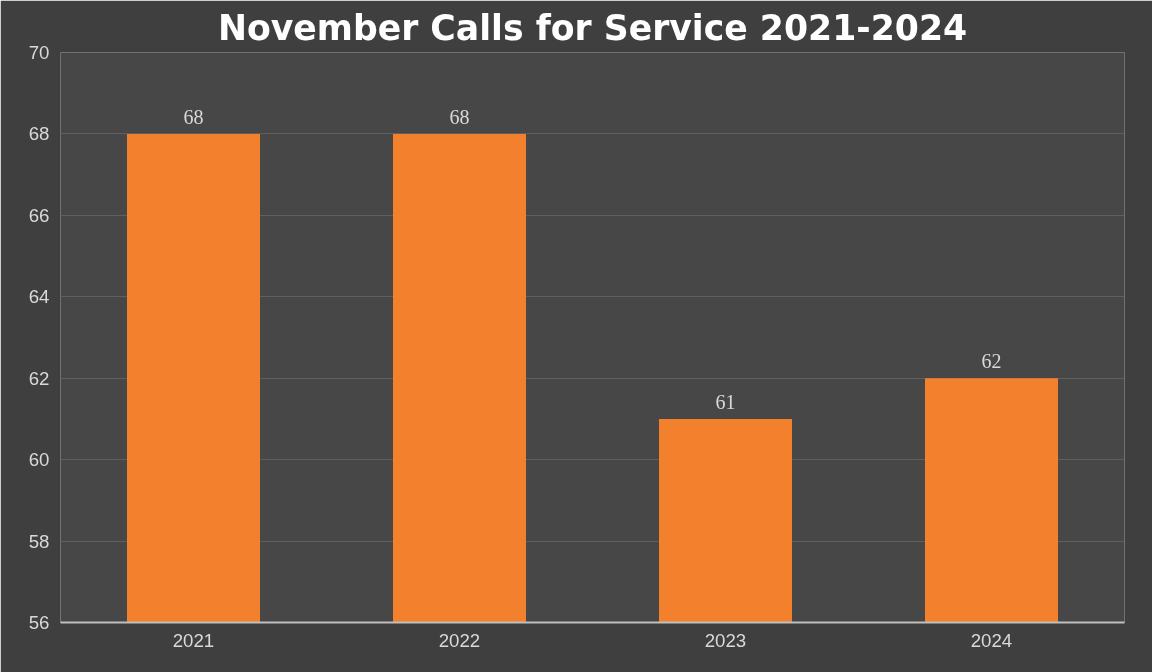 The height and width of the screenshot is (672, 1152). I want to click on data-label: 62, so click(991, 361).